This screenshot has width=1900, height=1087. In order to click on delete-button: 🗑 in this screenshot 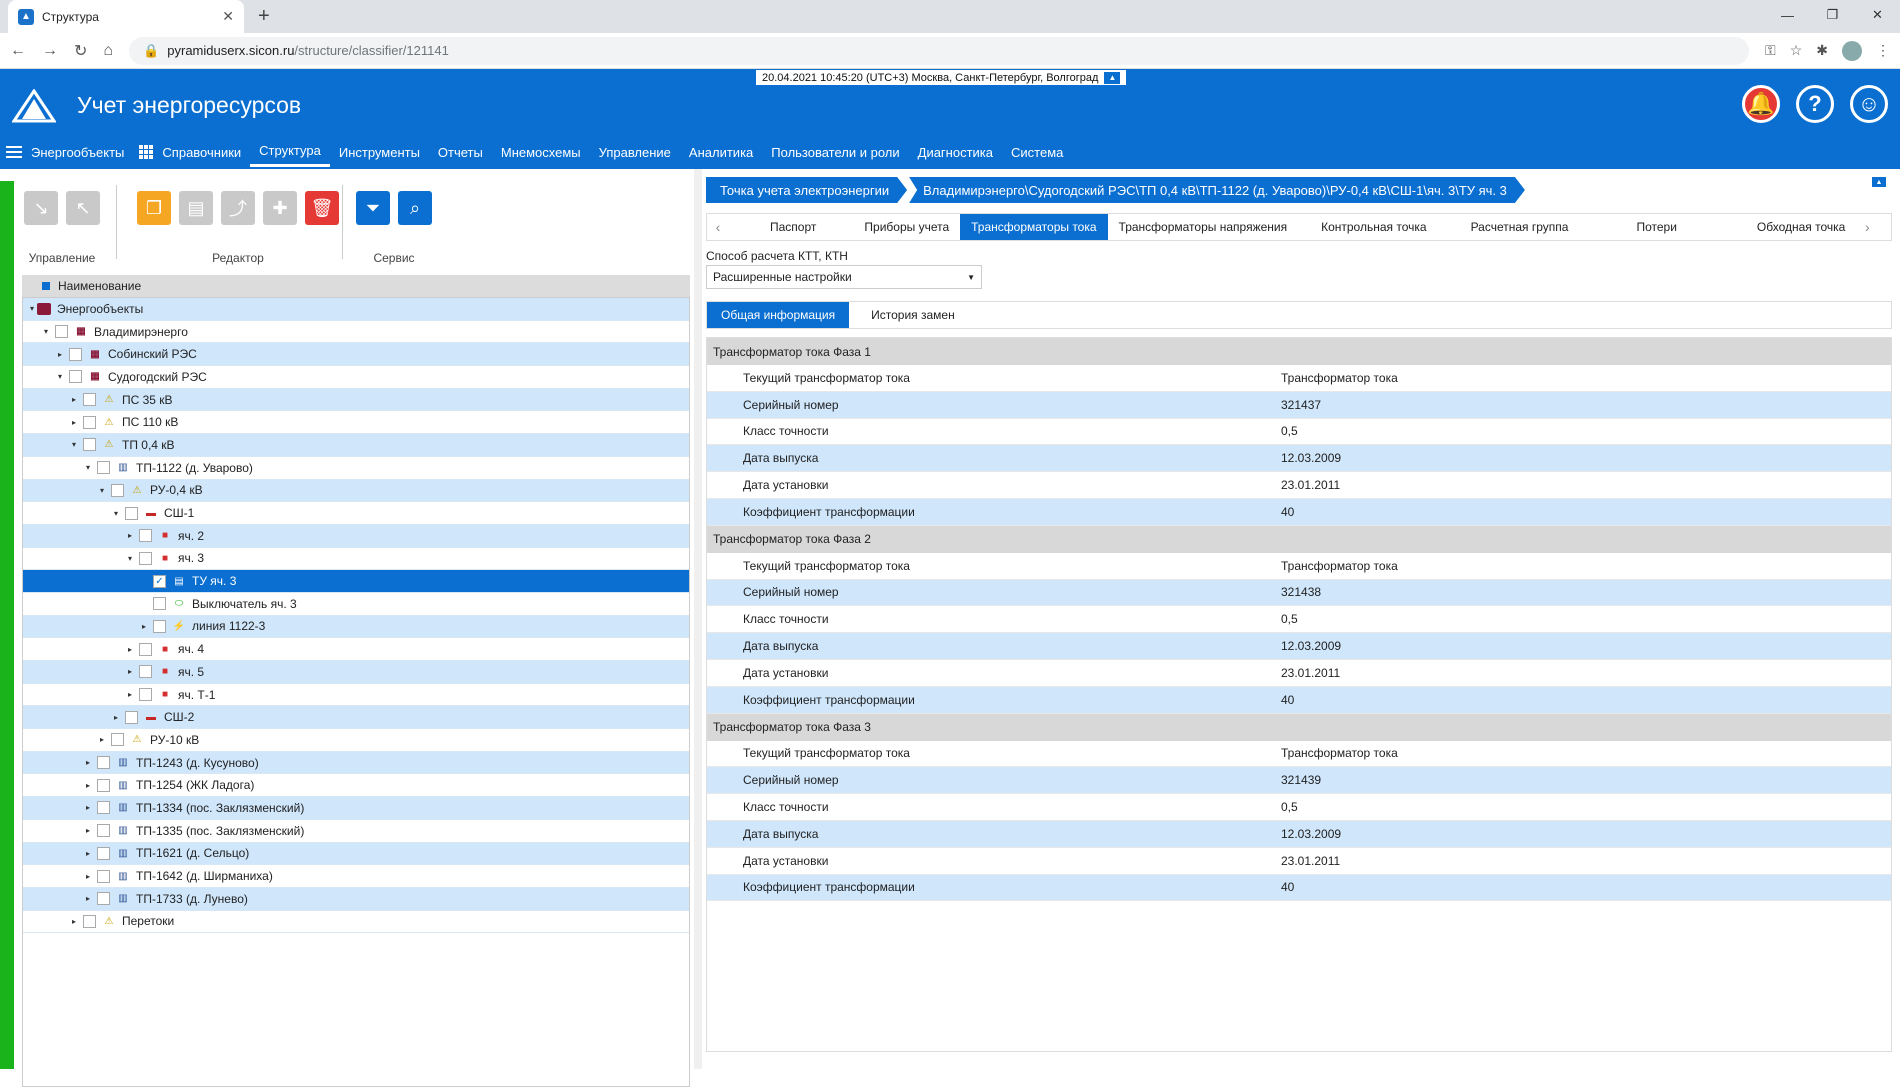, I will do `click(322, 208)`.